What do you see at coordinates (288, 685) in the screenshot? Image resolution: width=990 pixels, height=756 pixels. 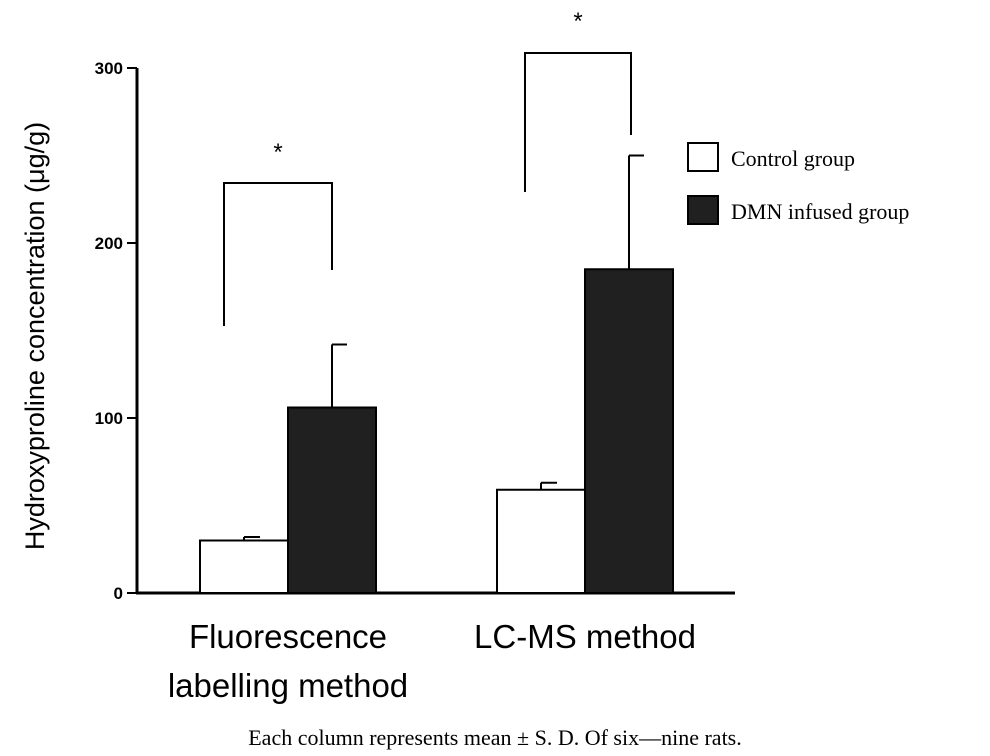 I see `x-tick-label: labelling method` at bounding box center [288, 685].